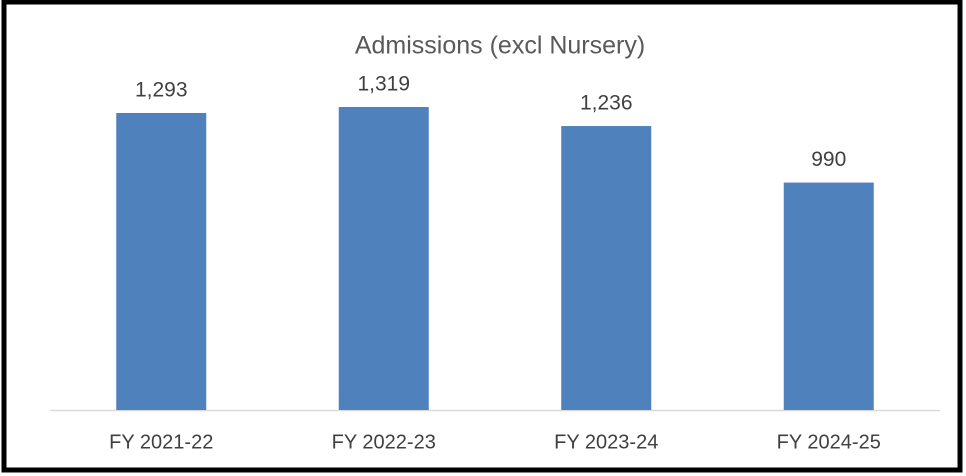 The image size is (966, 476). What do you see at coordinates (829, 442) in the screenshot?
I see `x-tick-label: FY 2024-25` at bounding box center [829, 442].